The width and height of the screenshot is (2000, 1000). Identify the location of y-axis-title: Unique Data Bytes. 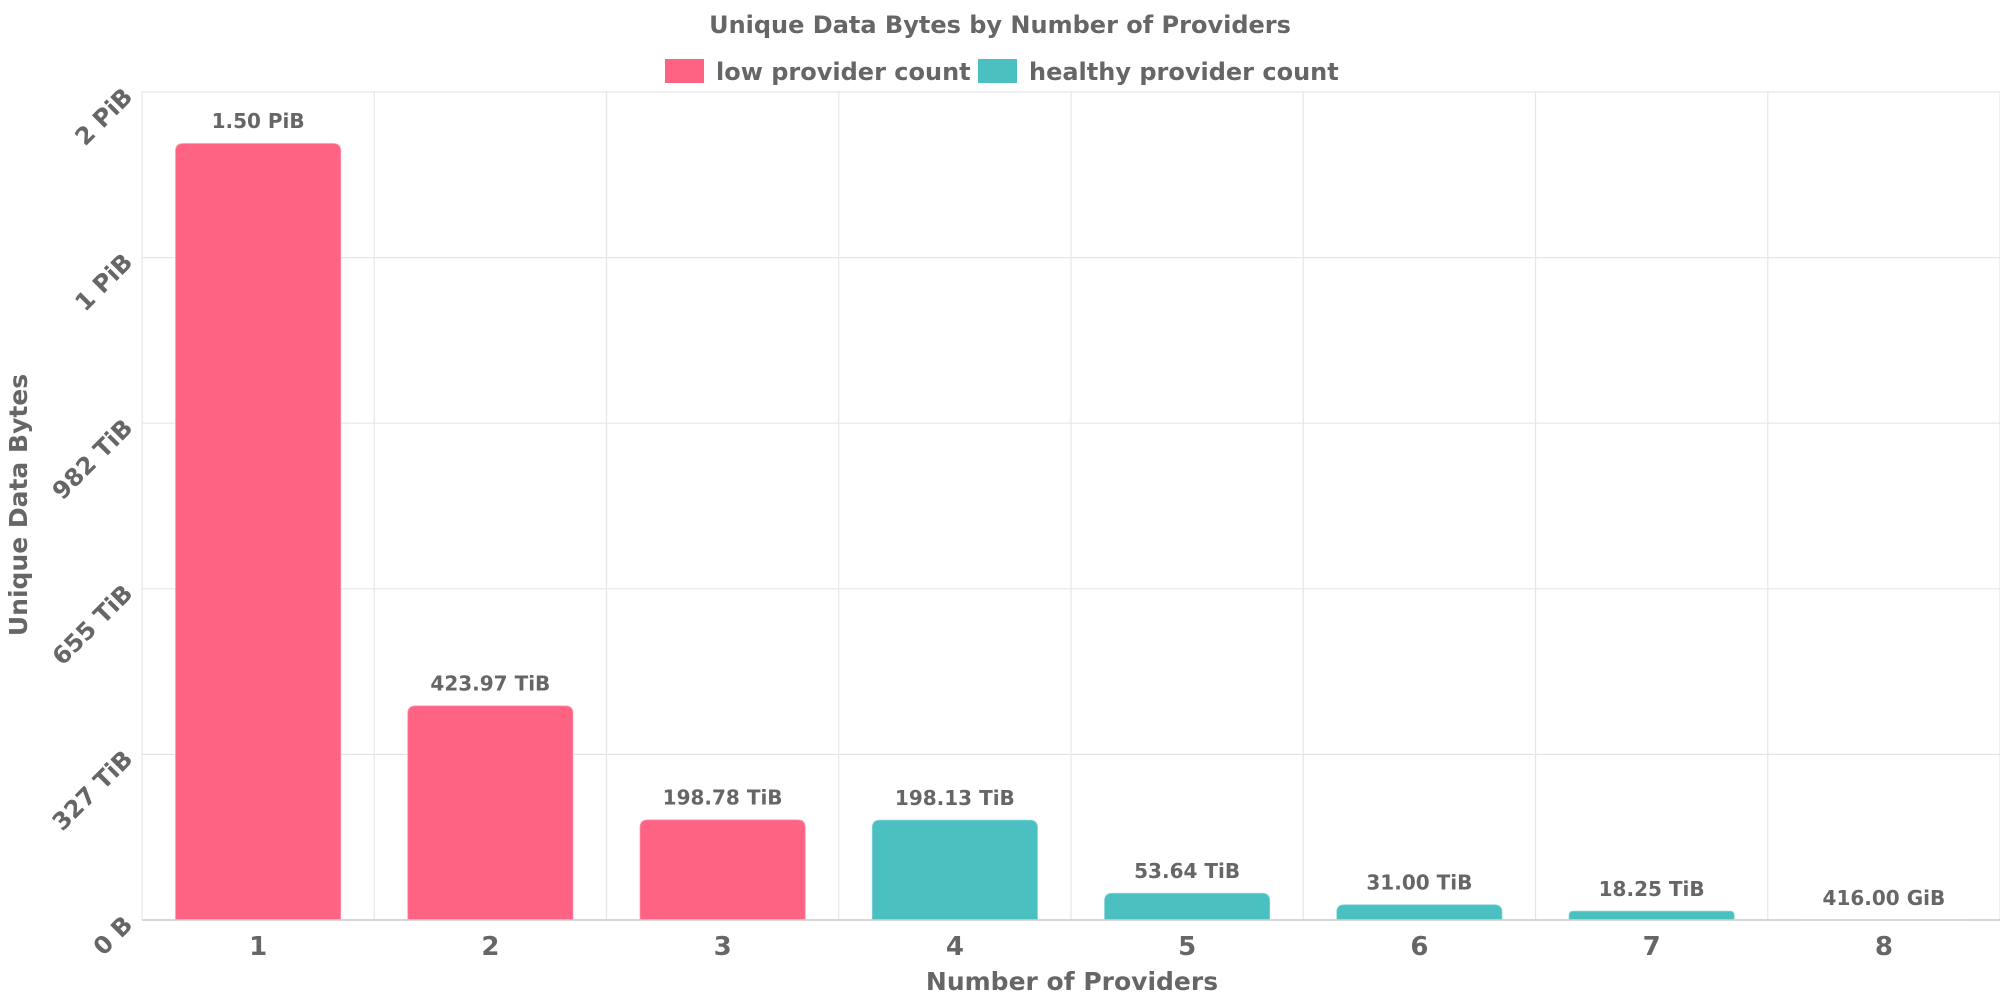
(18, 505).